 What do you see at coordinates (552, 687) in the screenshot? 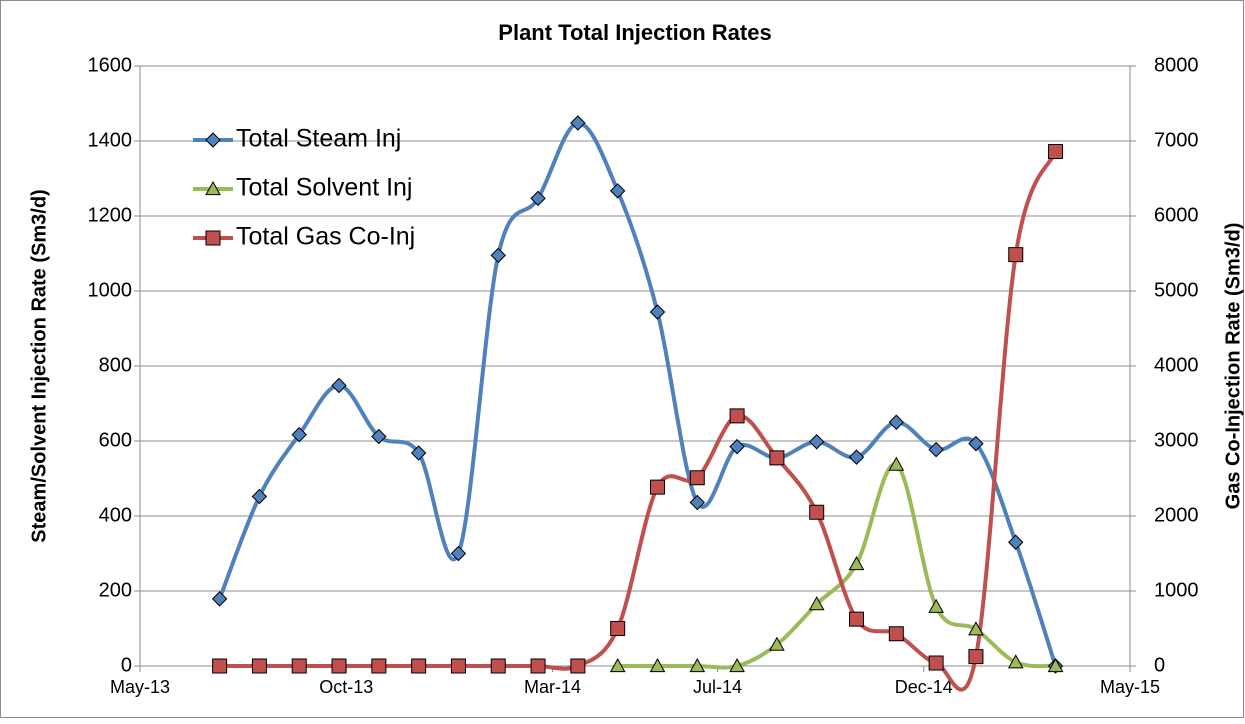
I see `x-tick-label: Mar-14` at bounding box center [552, 687].